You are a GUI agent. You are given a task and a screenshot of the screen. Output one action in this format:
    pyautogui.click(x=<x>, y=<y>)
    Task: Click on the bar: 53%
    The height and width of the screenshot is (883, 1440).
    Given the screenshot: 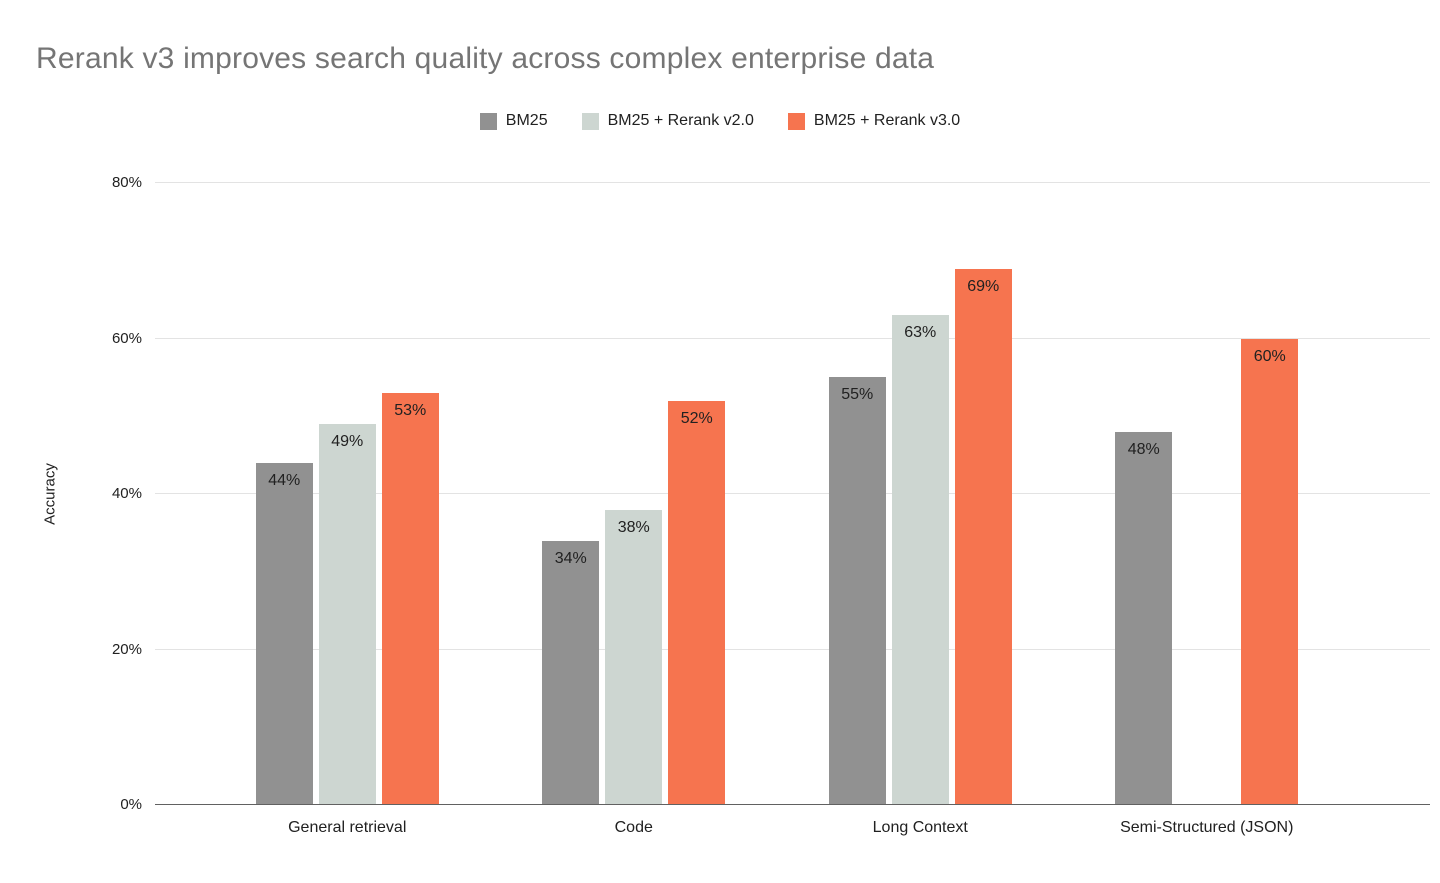 What is the action you would take?
    pyautogui.click(x=410, y=598)
    